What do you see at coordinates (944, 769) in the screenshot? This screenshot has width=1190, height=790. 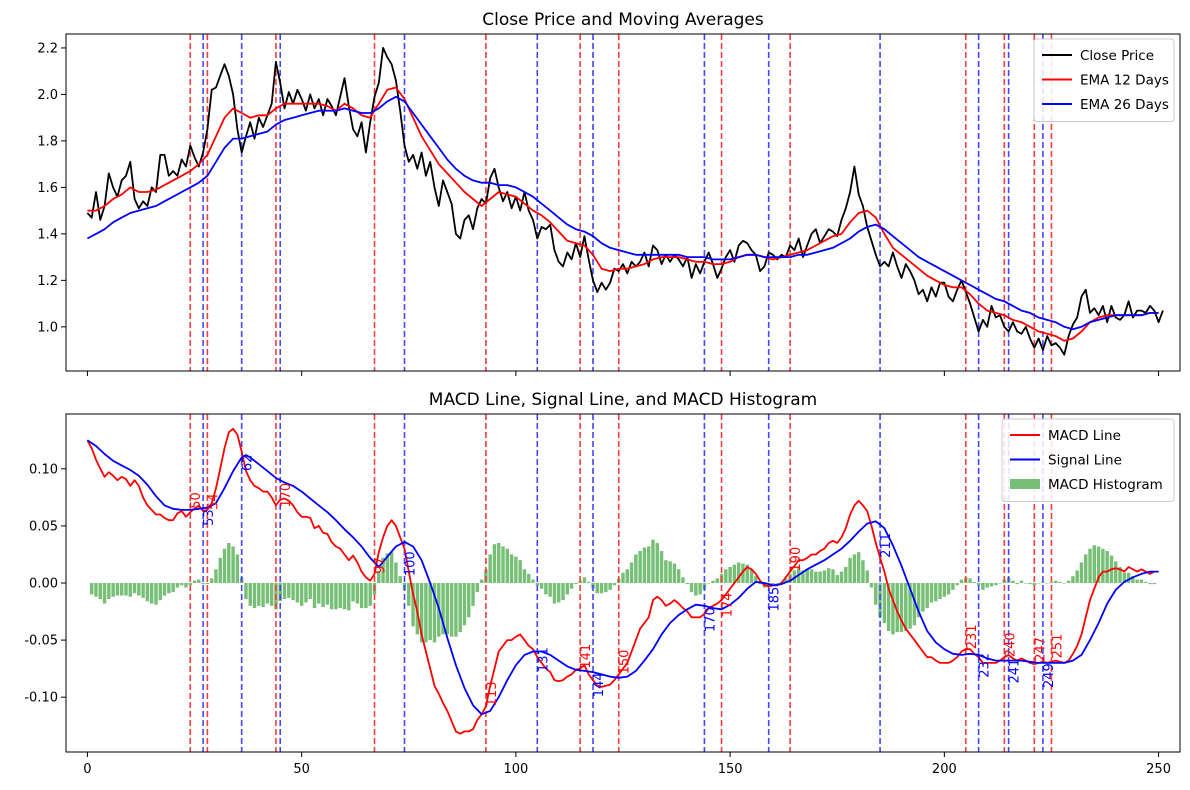 I see `x-tick-label: 200` at bounding box center [944, 769].